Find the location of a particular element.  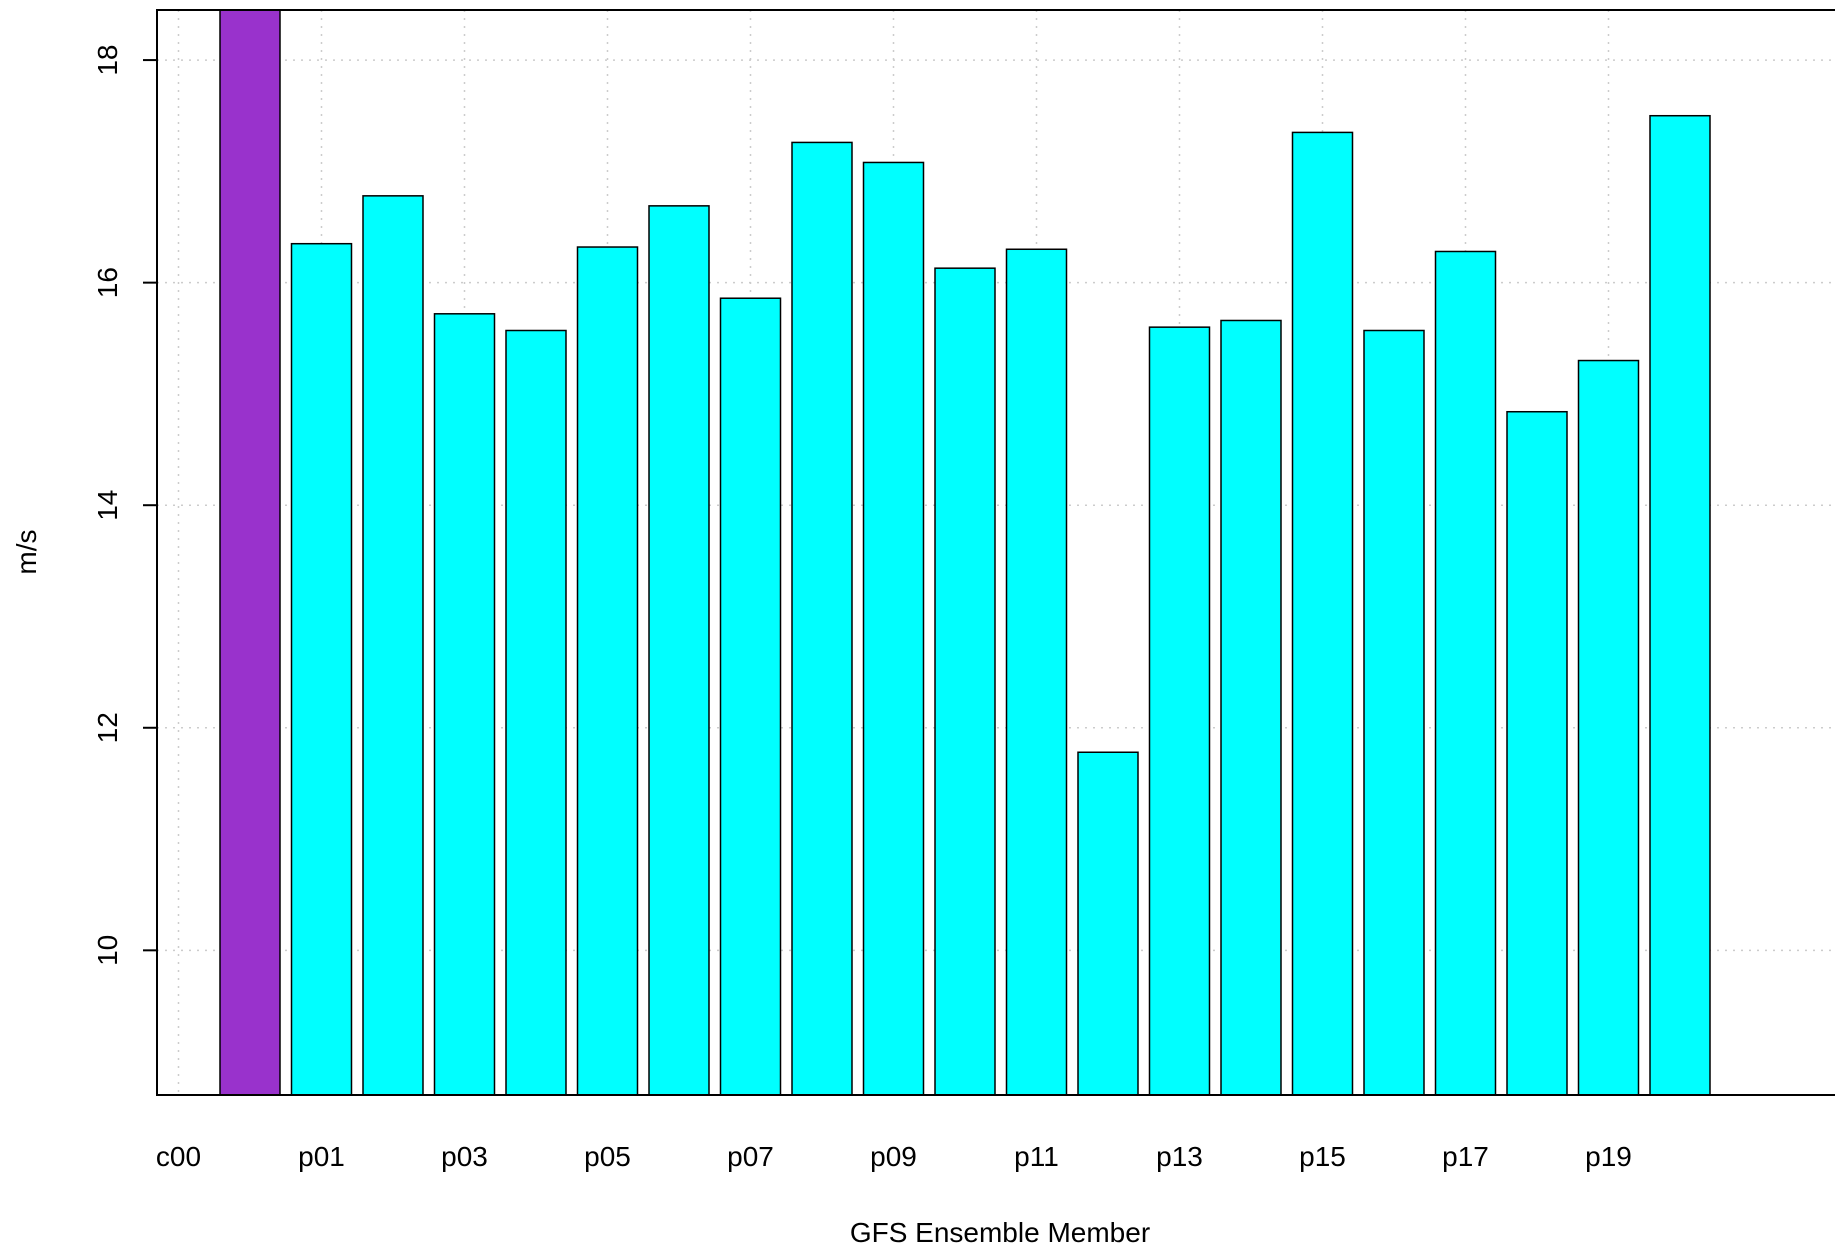

x-tick-label: p17 is located at coordinates (1465, 1156).